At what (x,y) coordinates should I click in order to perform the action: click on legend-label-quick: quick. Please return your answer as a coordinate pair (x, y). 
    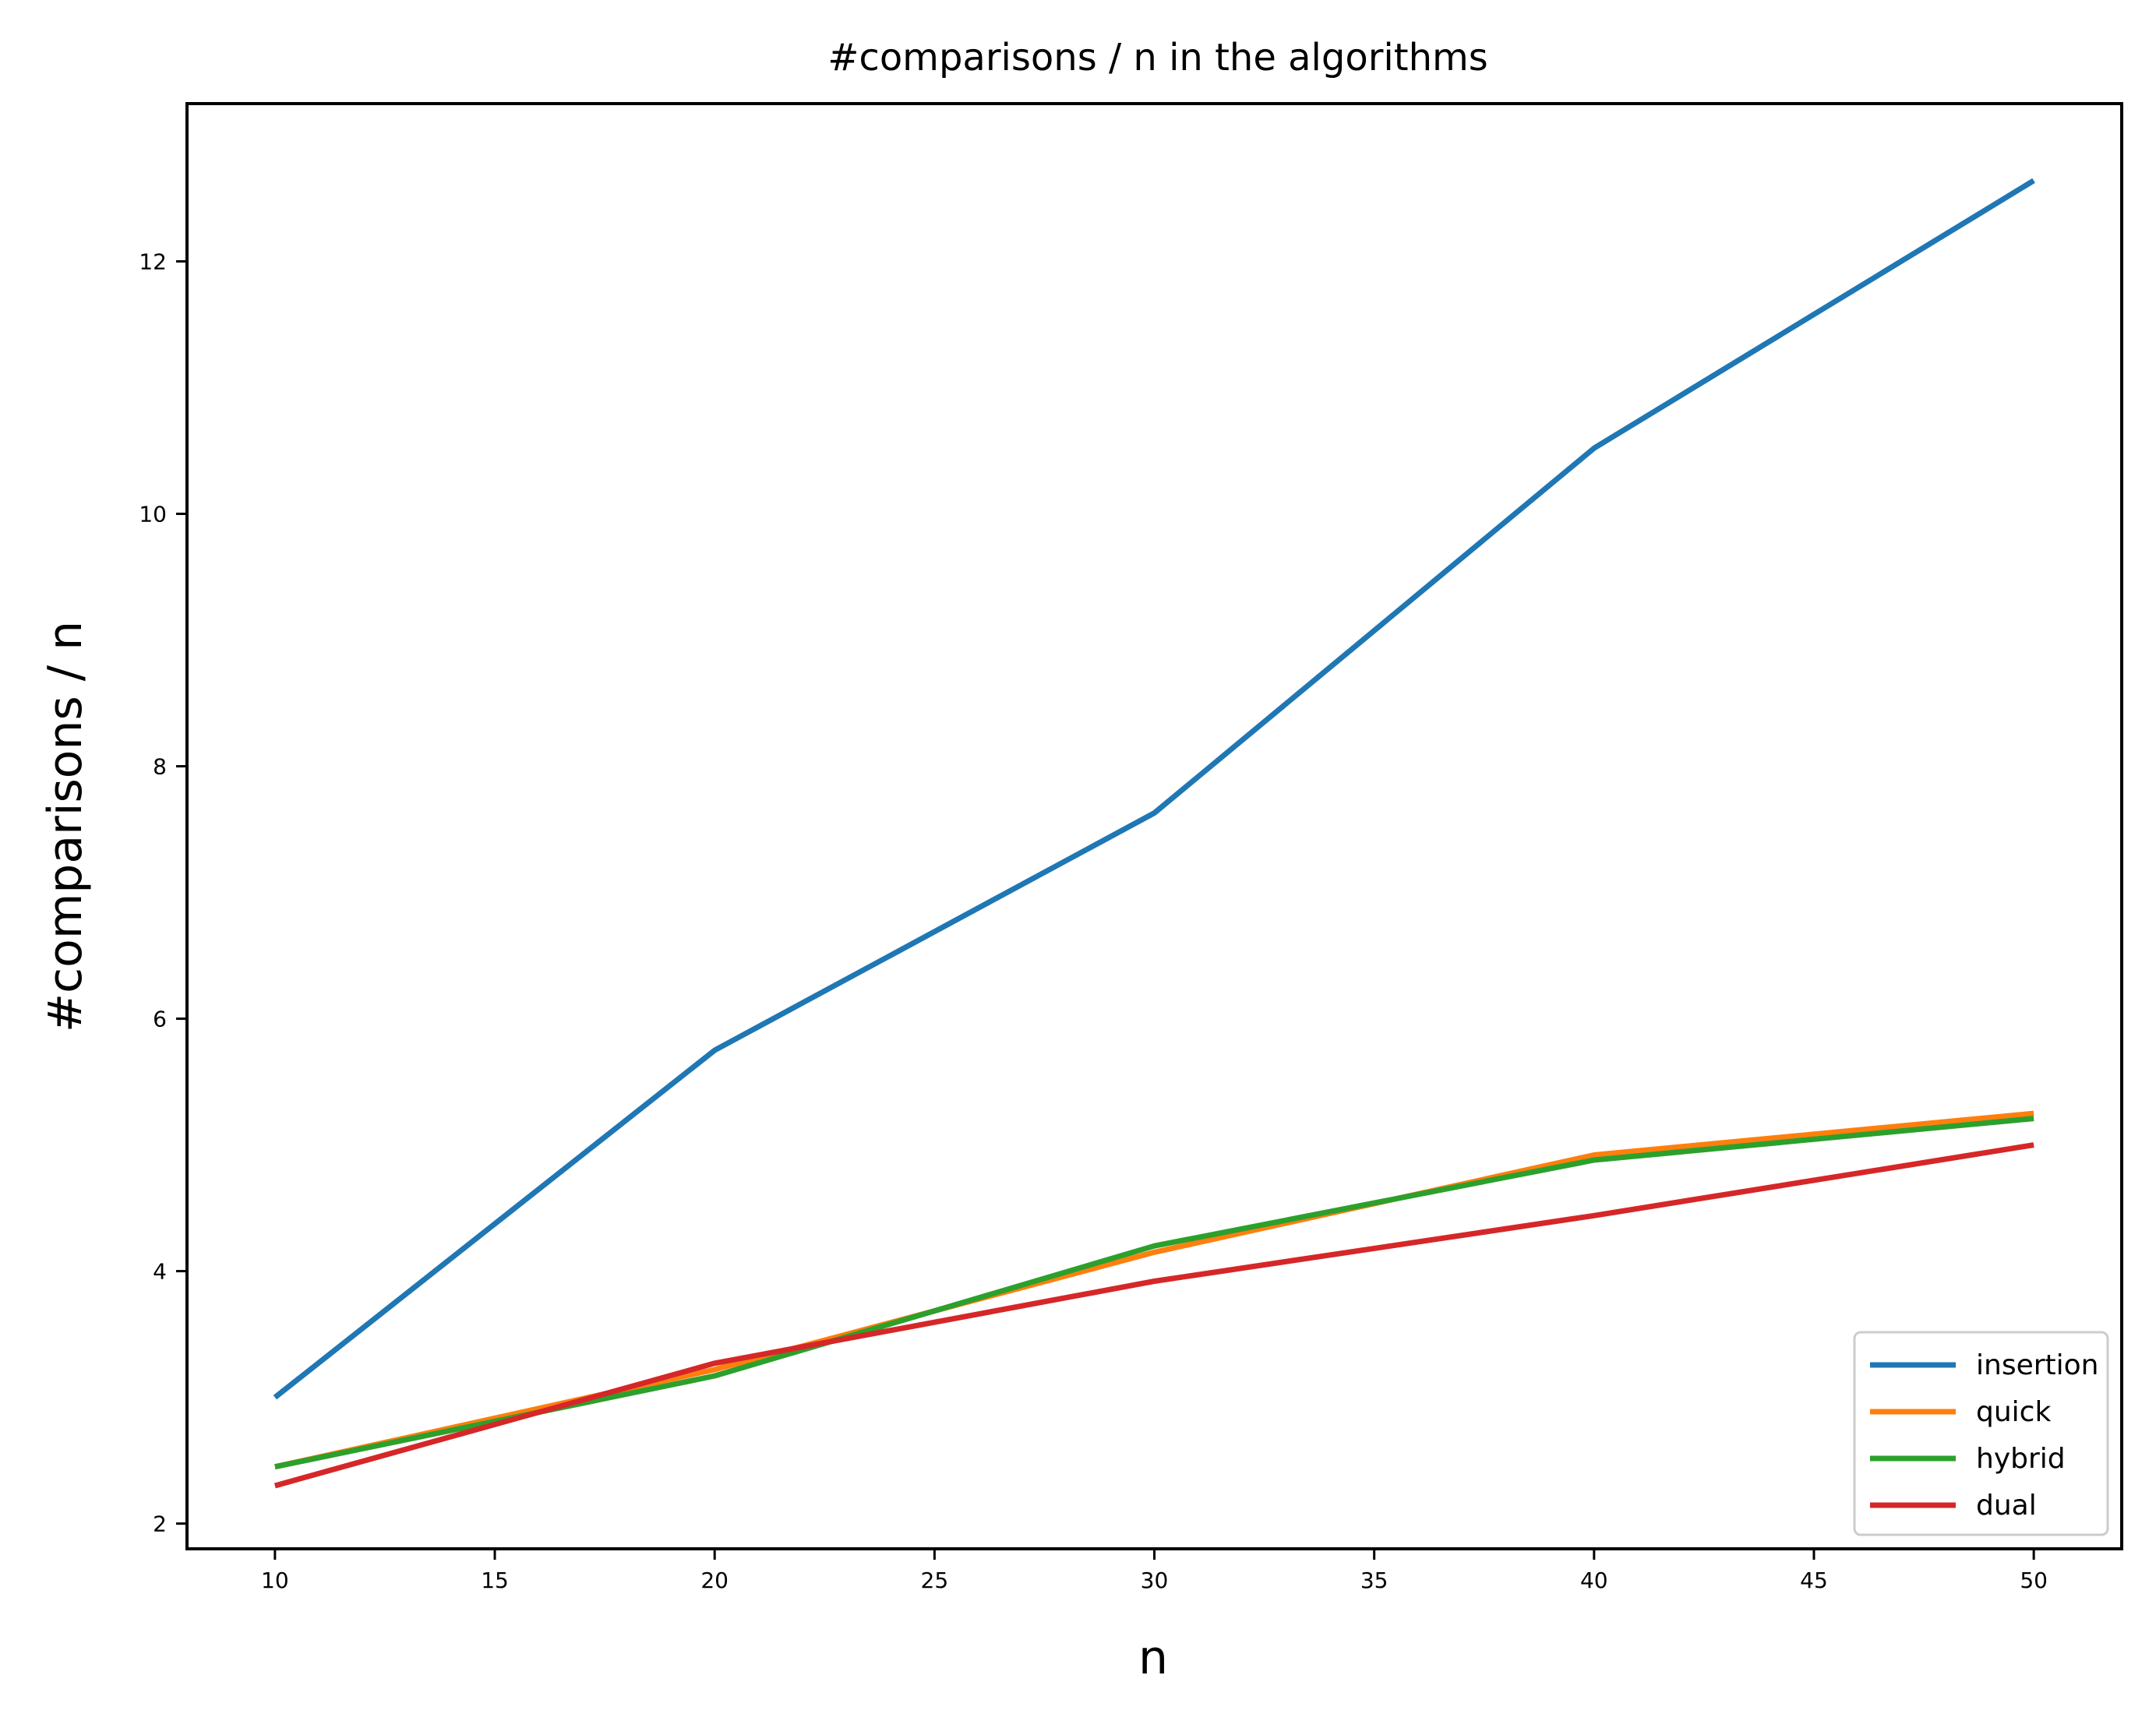
    Looking at the image, I should click on (2013, 1412).